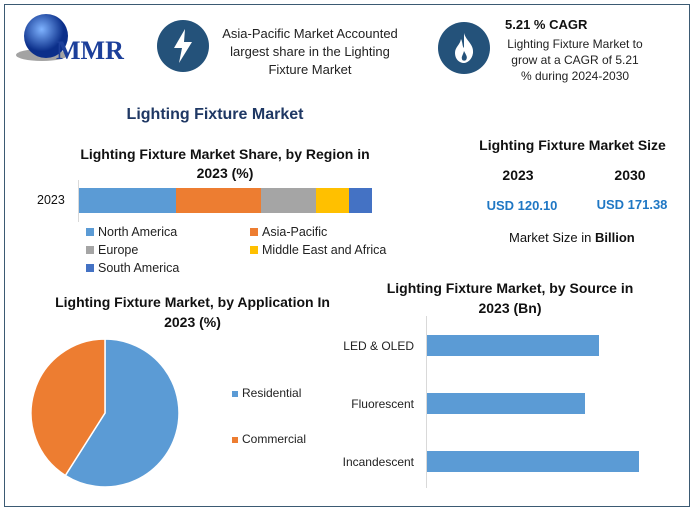  Describe the element at coordinates (360, 200) in the screenshot. I see `region-segment-south-america` at that location.